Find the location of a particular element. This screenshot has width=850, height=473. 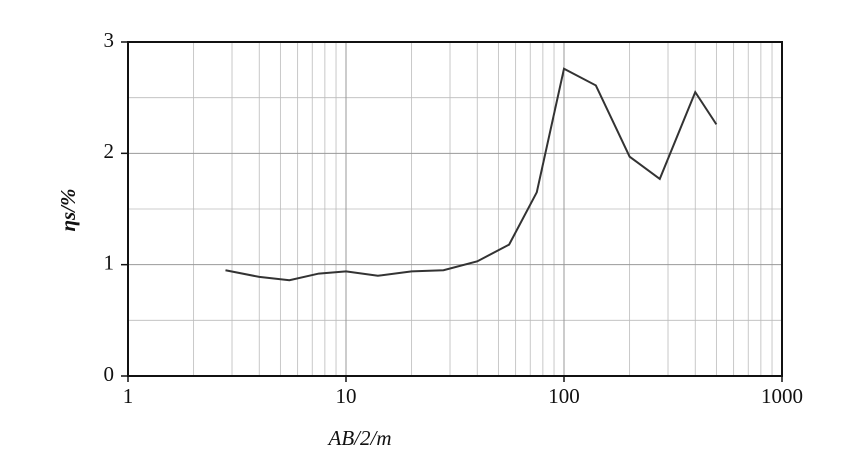

y-tick-label: 1 is located at coordinates (109, 262).